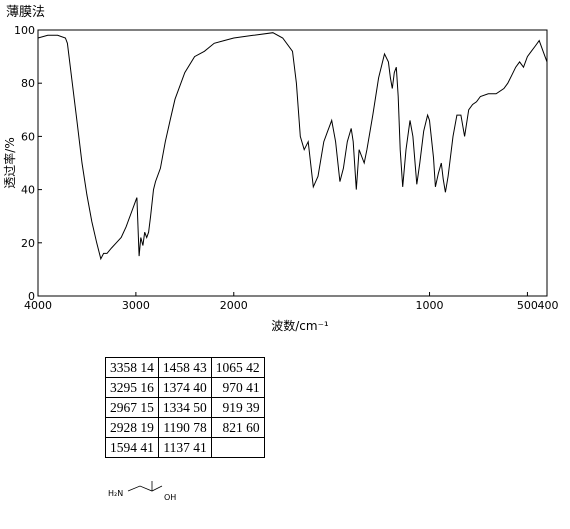 The height and width of the screenshot is (529, 570). What do you see at coordinates (28, 190) in the screenshot?
I see `y-tick-label: 40` at bounding box center [28, 190].